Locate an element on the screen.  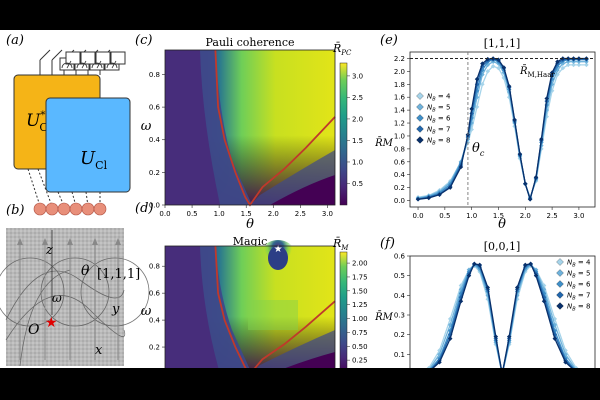
measurement-meters is located at coordinates (92, 61).